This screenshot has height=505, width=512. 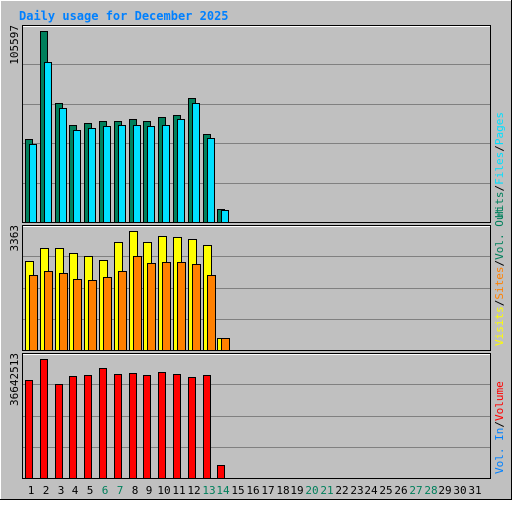 I want to click on day-label: 24, so click(x=371, y=490).